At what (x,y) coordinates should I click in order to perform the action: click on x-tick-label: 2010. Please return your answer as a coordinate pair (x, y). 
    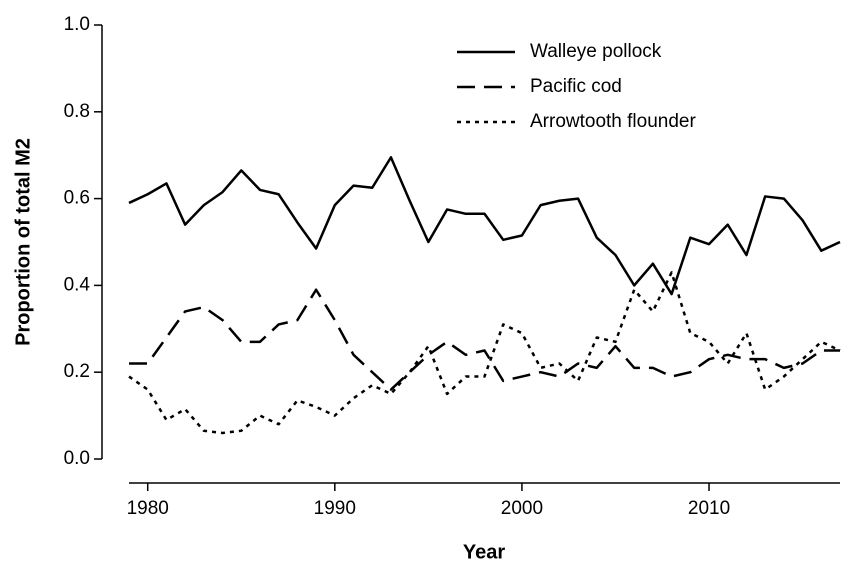
    Looking at the image, I should click on (709, 508).